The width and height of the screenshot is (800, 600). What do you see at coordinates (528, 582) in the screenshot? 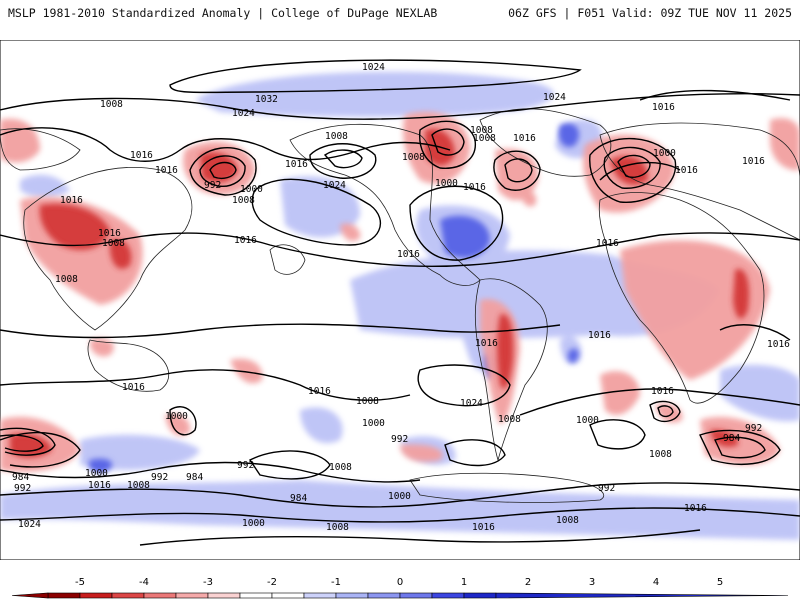
I see `colorbar-tick-label: 2` at bounding box center [528, 582].